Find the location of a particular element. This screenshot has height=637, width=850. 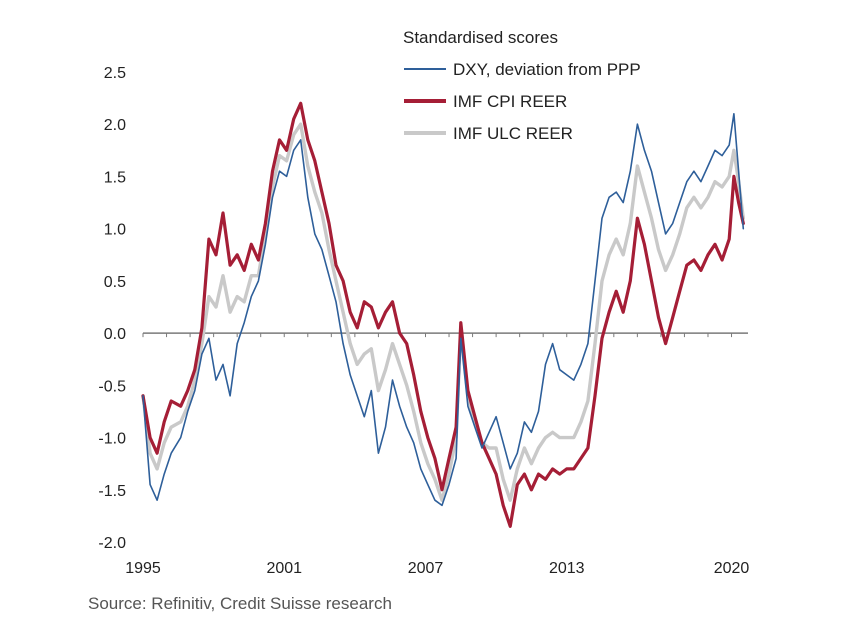

y-tick-label: 2.0 is located at coordinates (115, 125).